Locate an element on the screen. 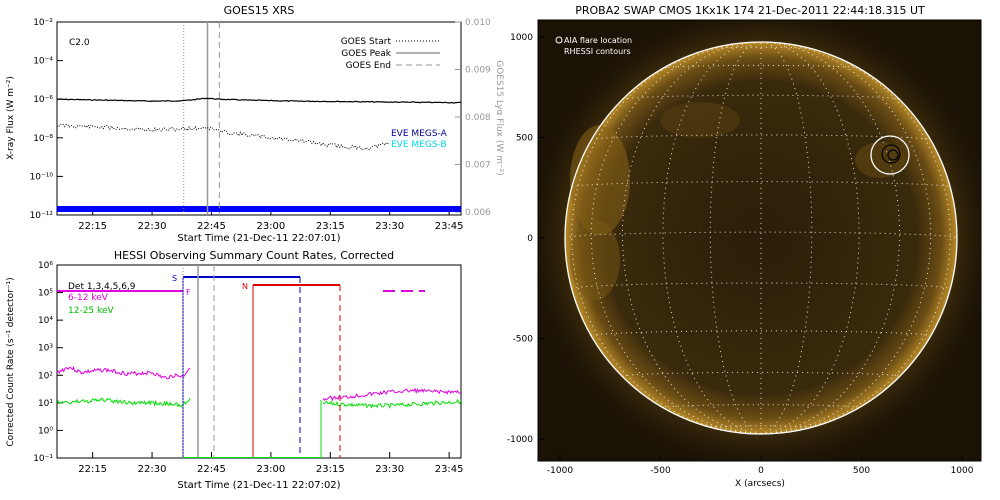 The width and height of the screenshot is (1000, 500). hessi-y-tick-label: 10⁴ is located at coordinates (45, 321).